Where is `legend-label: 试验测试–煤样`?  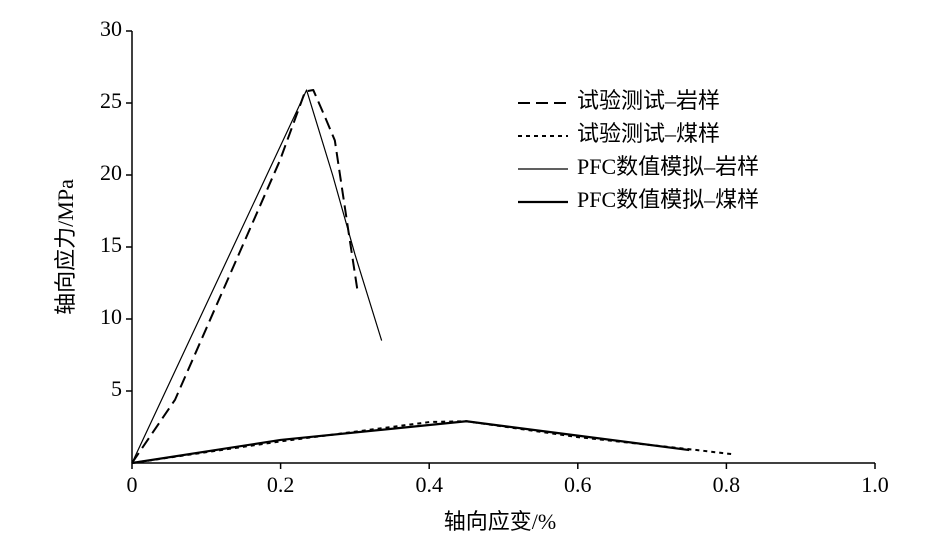 legend-label: 试验测试–煤样 is located at coordinates (648, 133).